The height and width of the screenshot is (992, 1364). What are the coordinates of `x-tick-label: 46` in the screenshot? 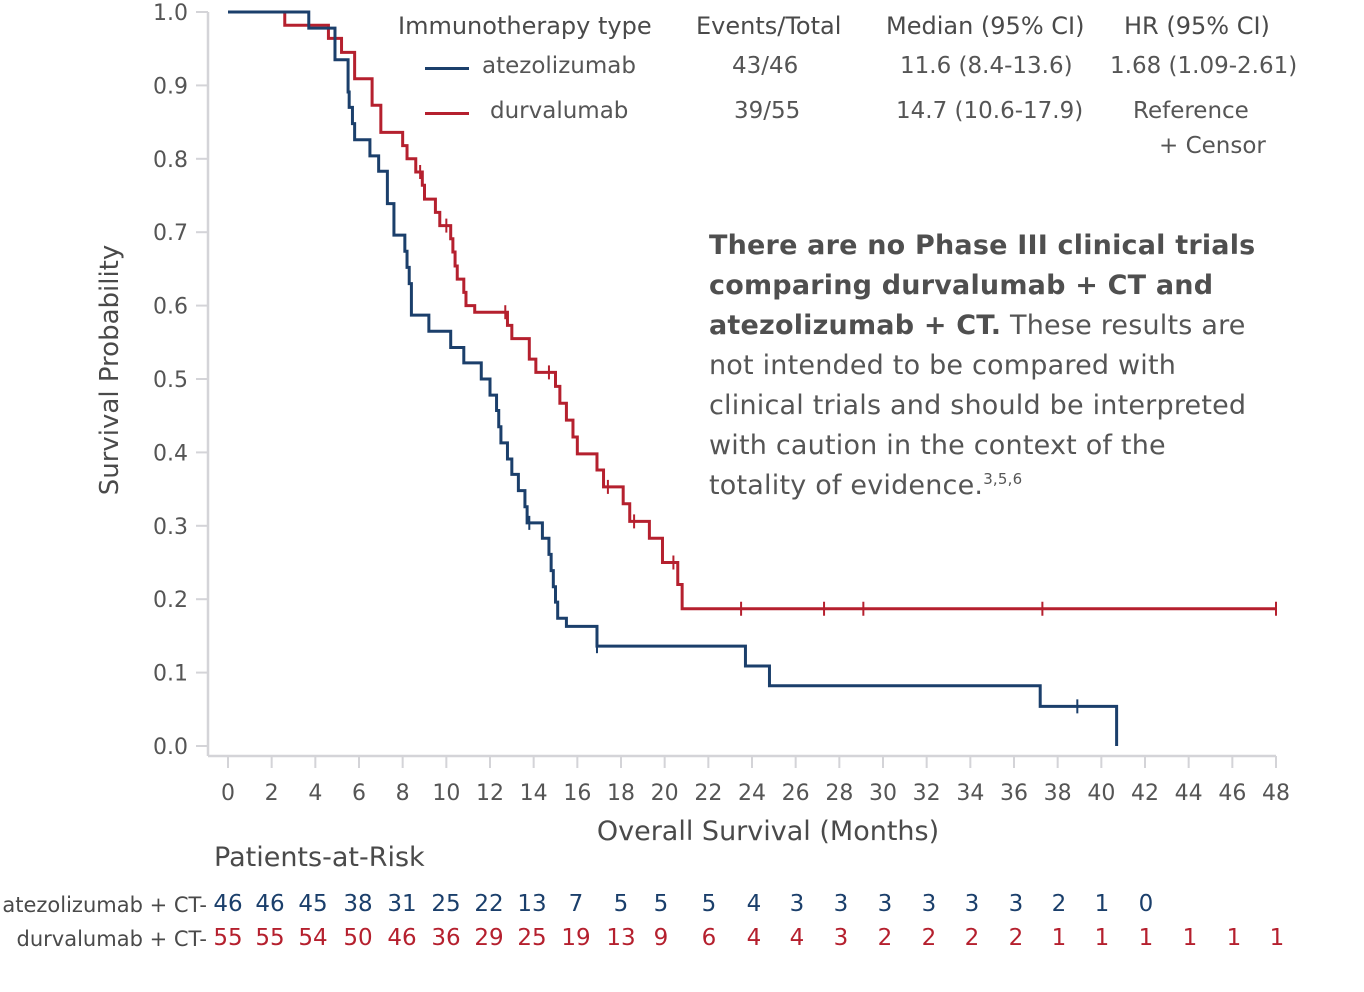 It's located at (1232, 793).